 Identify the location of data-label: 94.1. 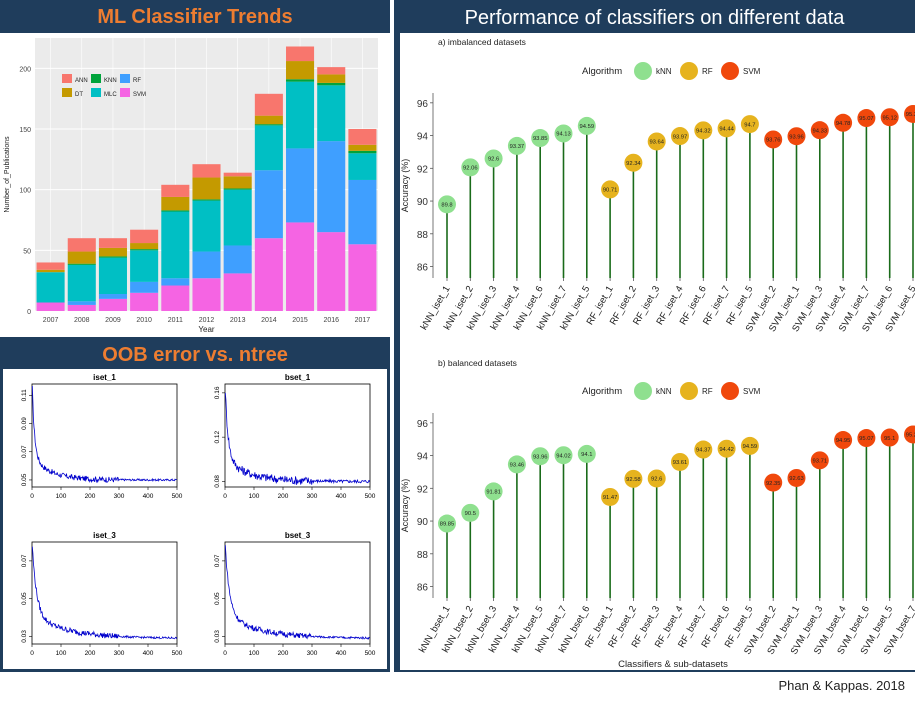
(586, 455).